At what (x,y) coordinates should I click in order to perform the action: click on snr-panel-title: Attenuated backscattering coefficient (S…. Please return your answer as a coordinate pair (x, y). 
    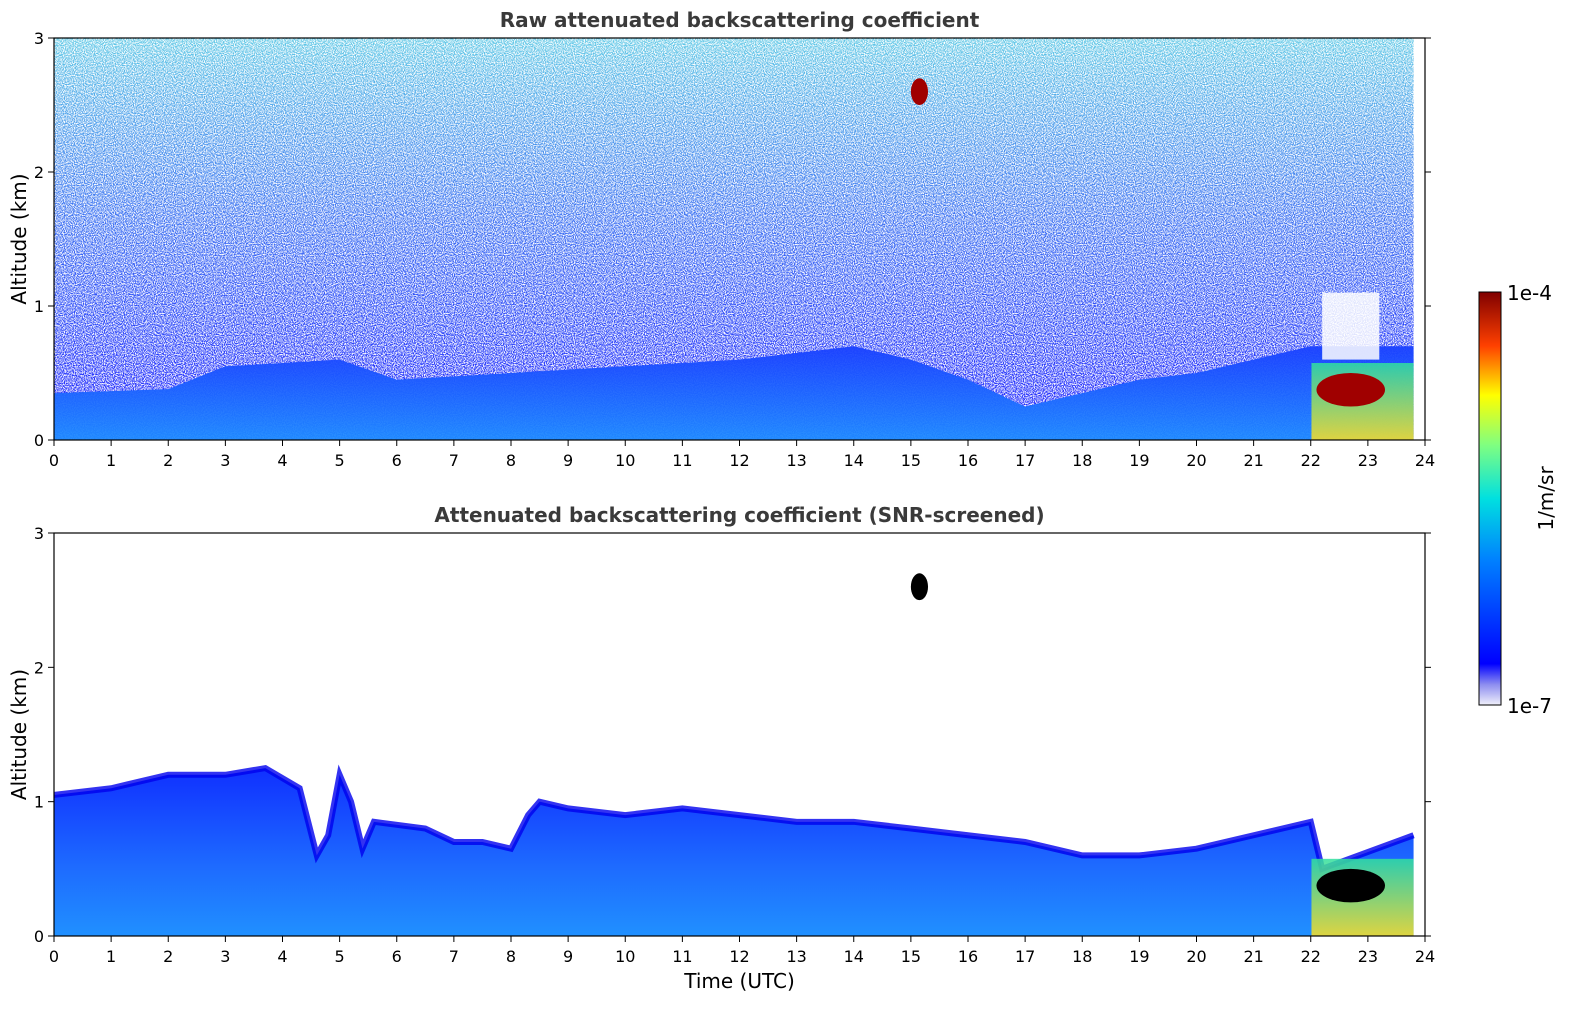
    Looking at the image, I should click on (739, 515).